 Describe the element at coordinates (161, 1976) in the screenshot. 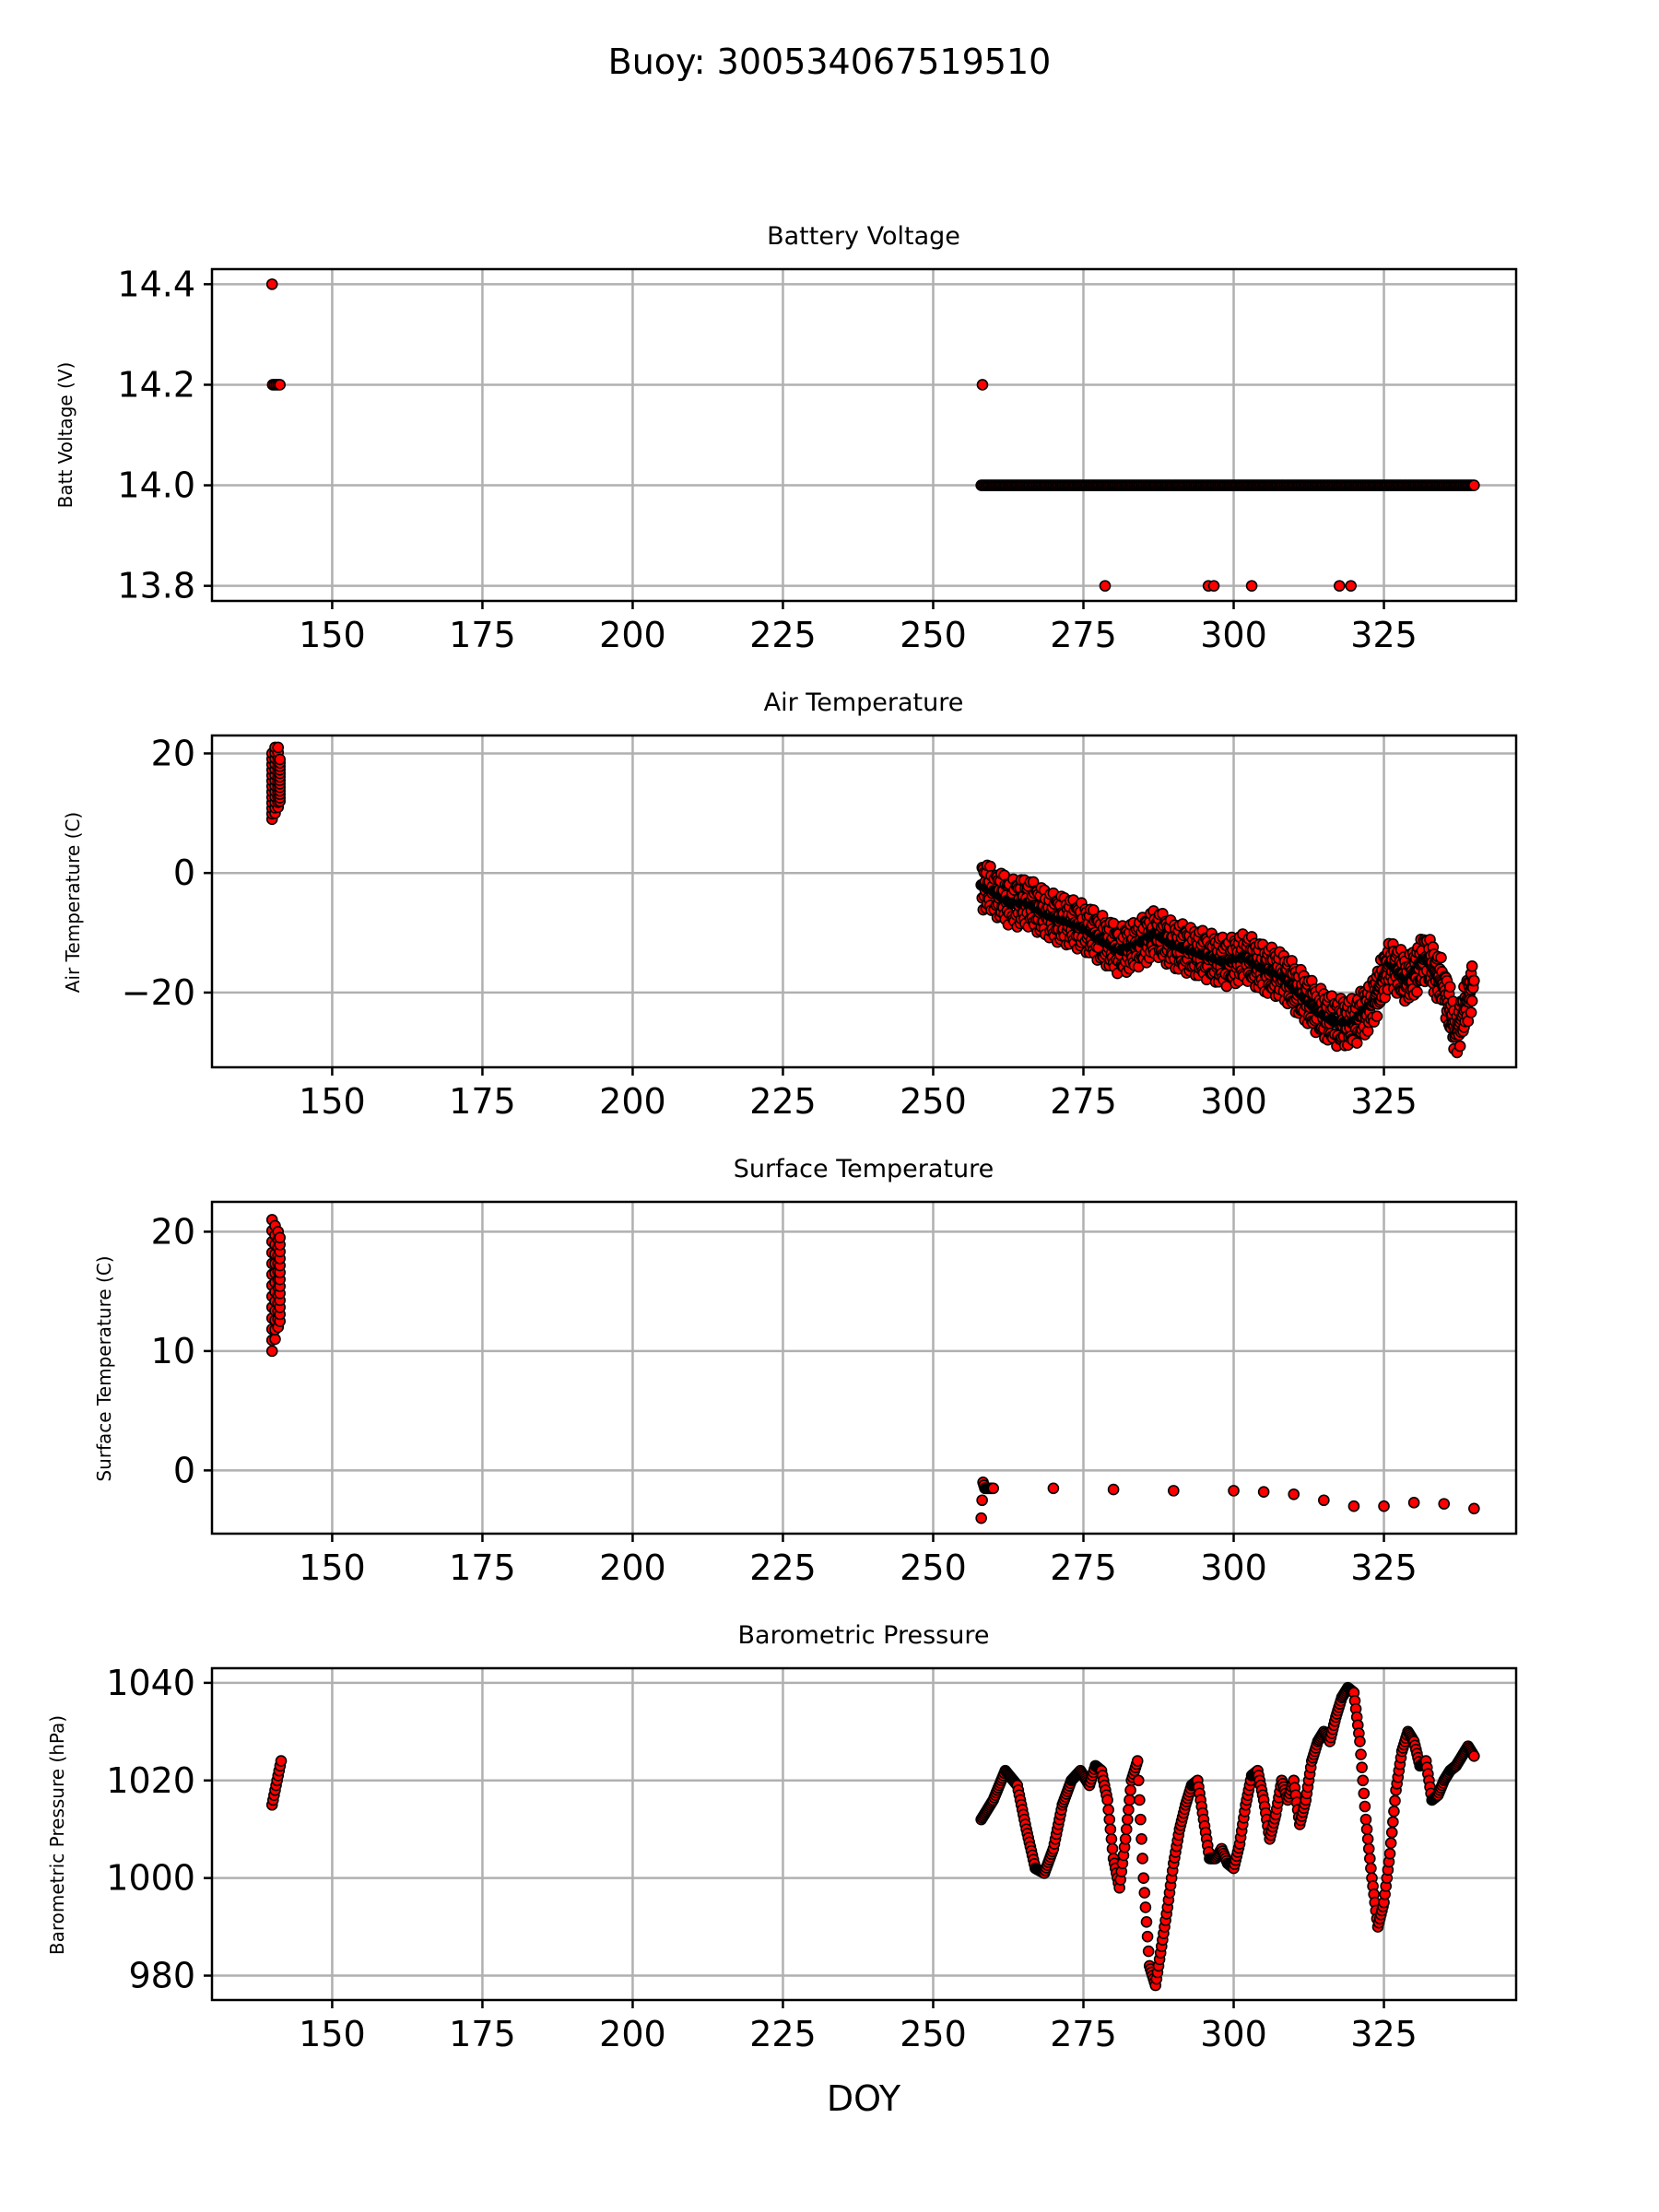

I see `y-tick-label: 980` at that location.